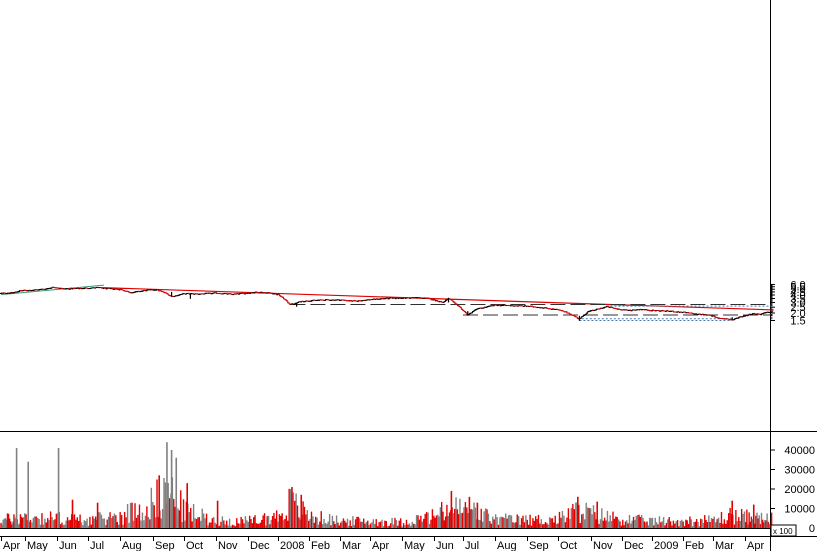  I want to click on price-tick-label: 5.5, so click(797, 288).